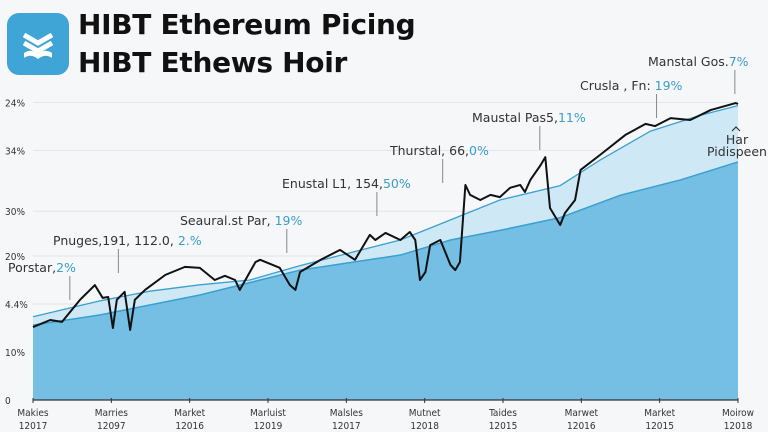  I want to click on annotation-label: Thurstal, 66,0%, so click(439, 150).